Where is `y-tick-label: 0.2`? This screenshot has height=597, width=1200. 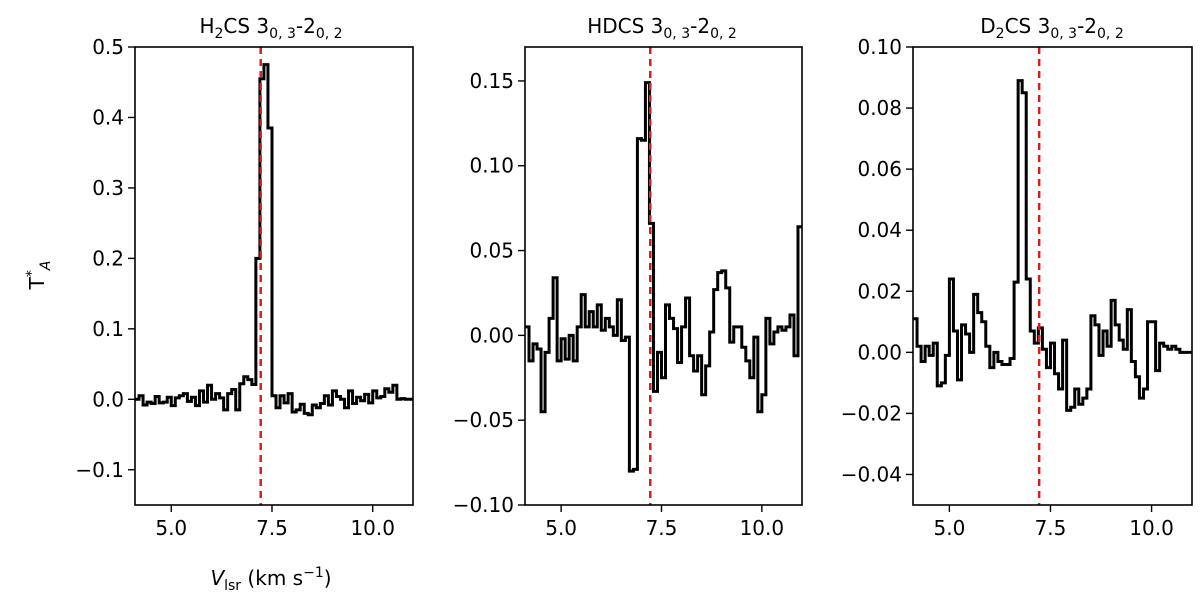
y-tick-label: 0.2 is located at coordinates (108, 258).